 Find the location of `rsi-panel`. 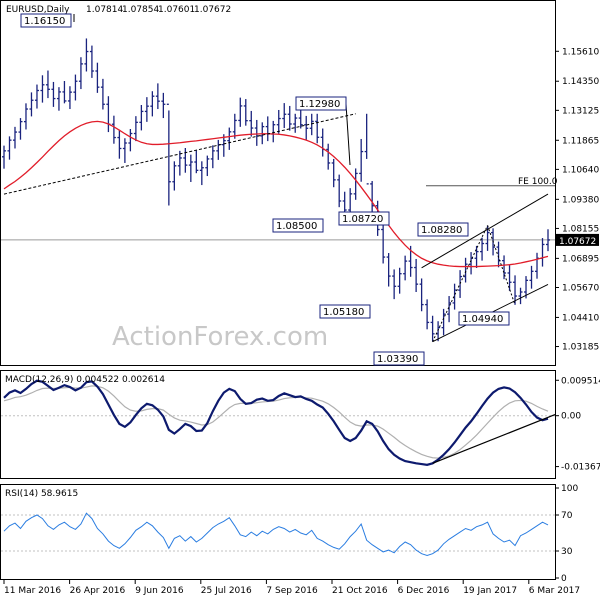

rsi-panel is located at coordinates (278, 532).